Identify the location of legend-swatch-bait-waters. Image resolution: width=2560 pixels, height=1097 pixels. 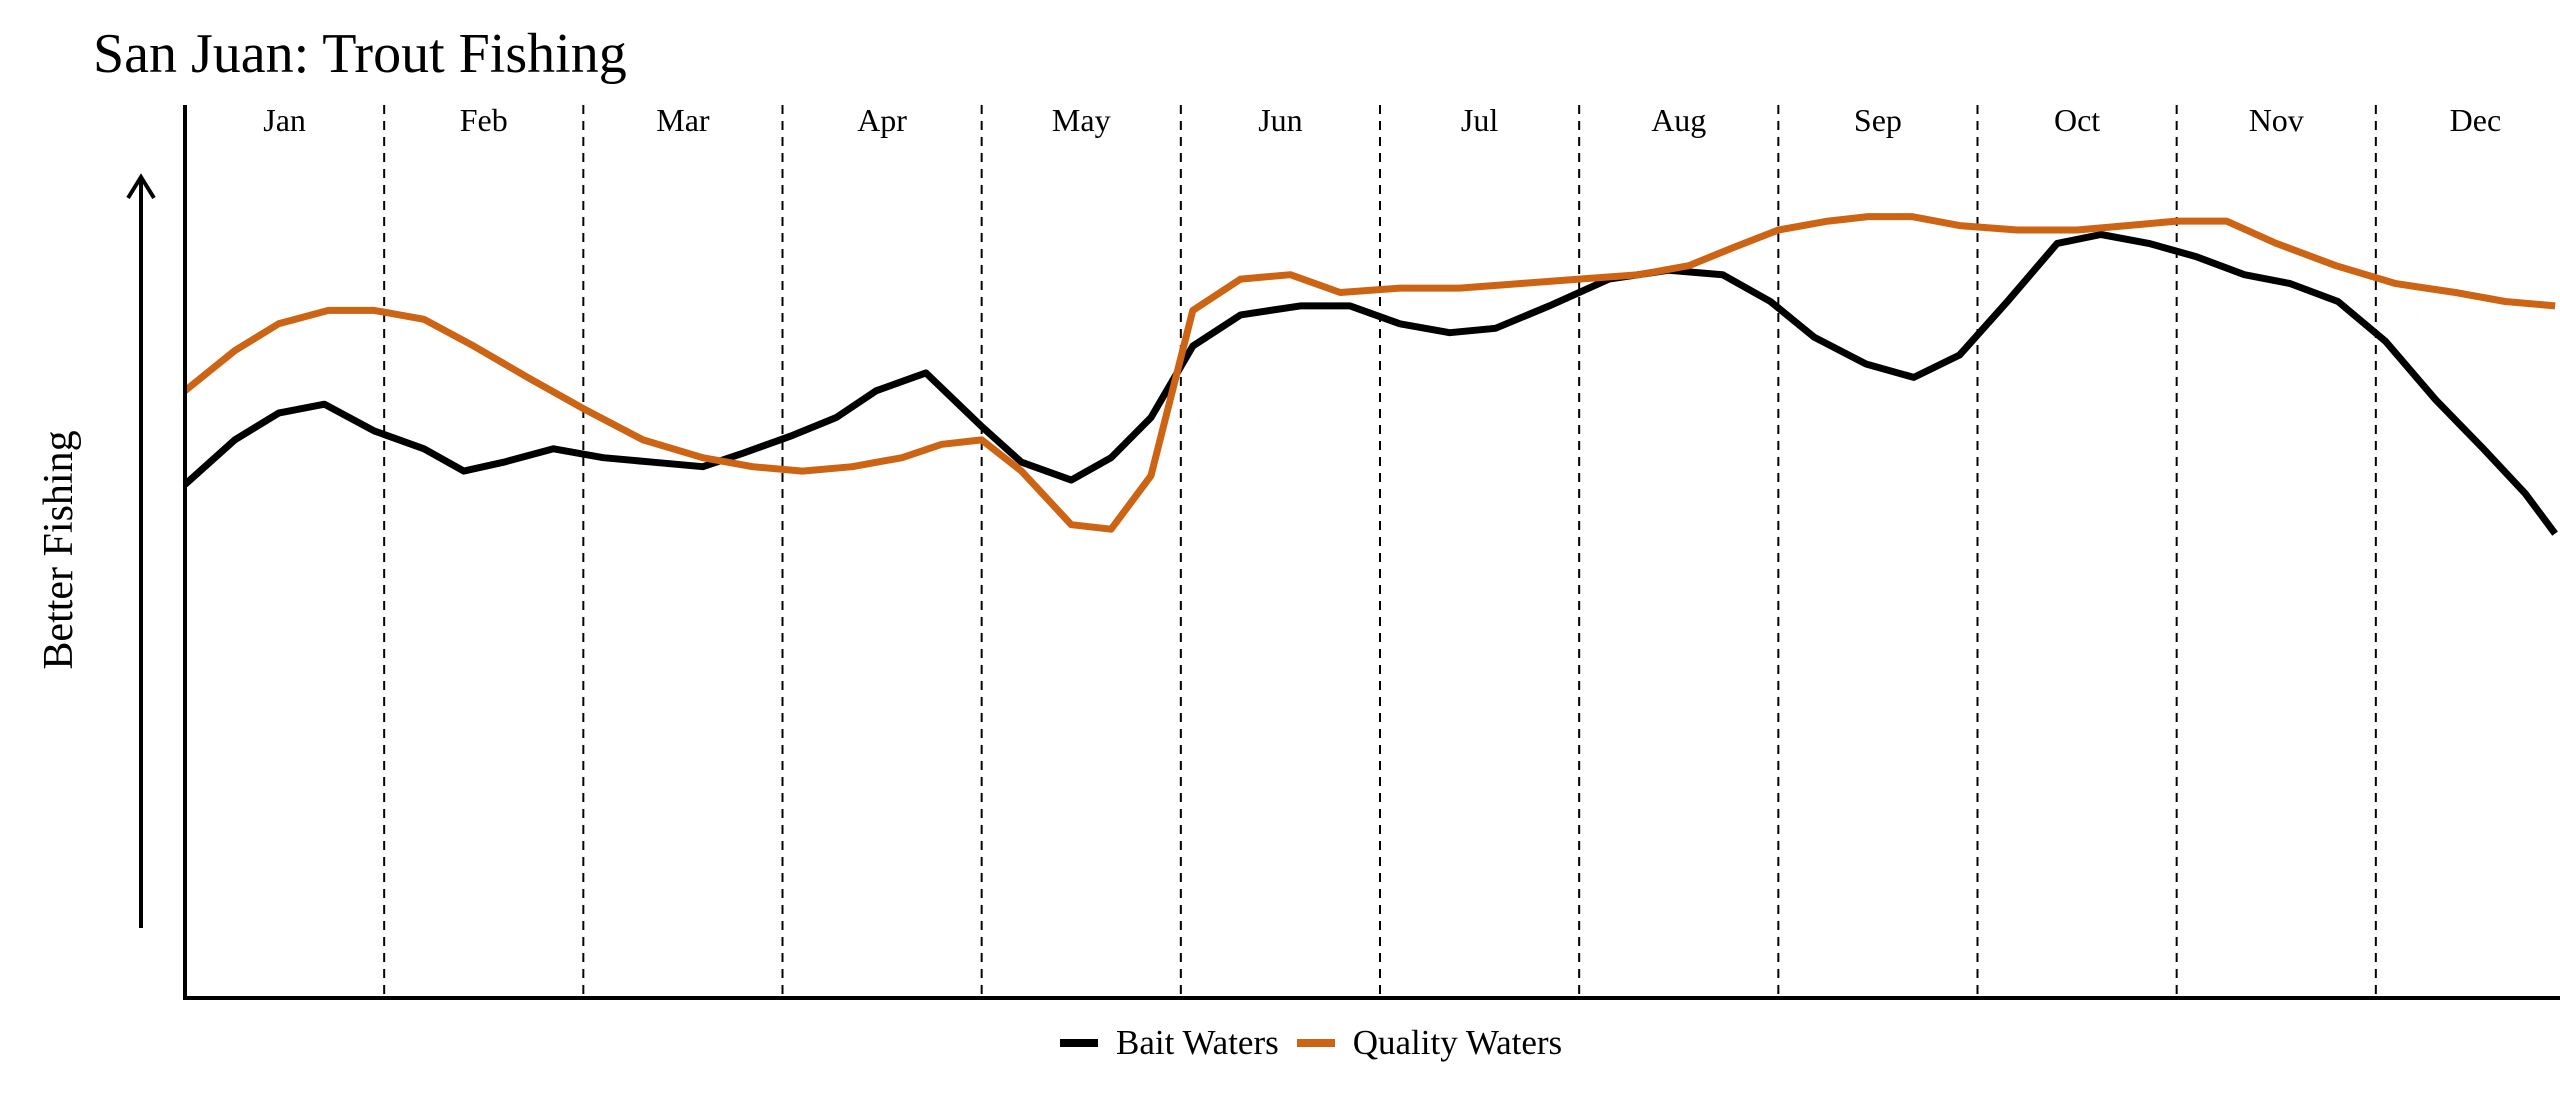
(1079, 1043).